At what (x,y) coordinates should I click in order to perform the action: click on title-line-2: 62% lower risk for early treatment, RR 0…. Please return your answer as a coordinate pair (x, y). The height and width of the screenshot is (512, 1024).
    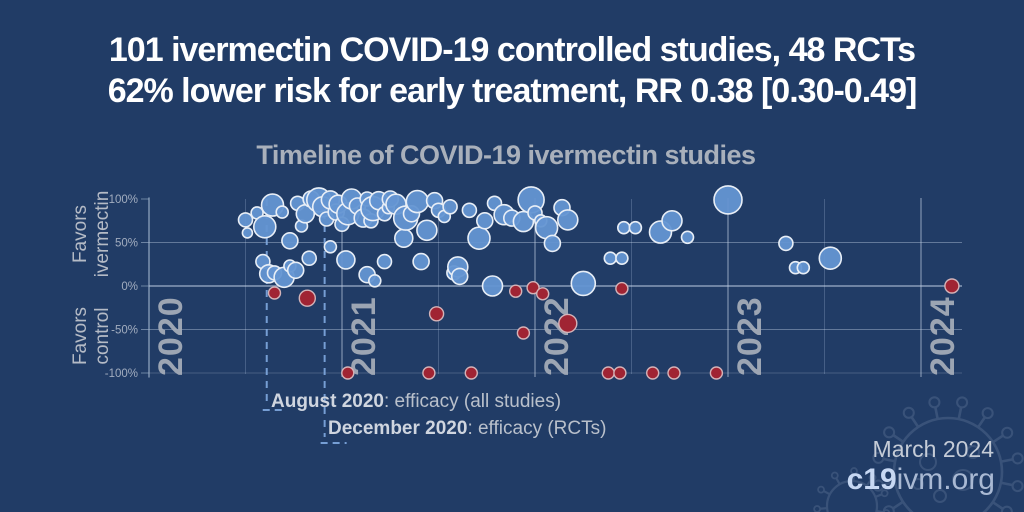
    Looking at the image, I should click on (512, 91).